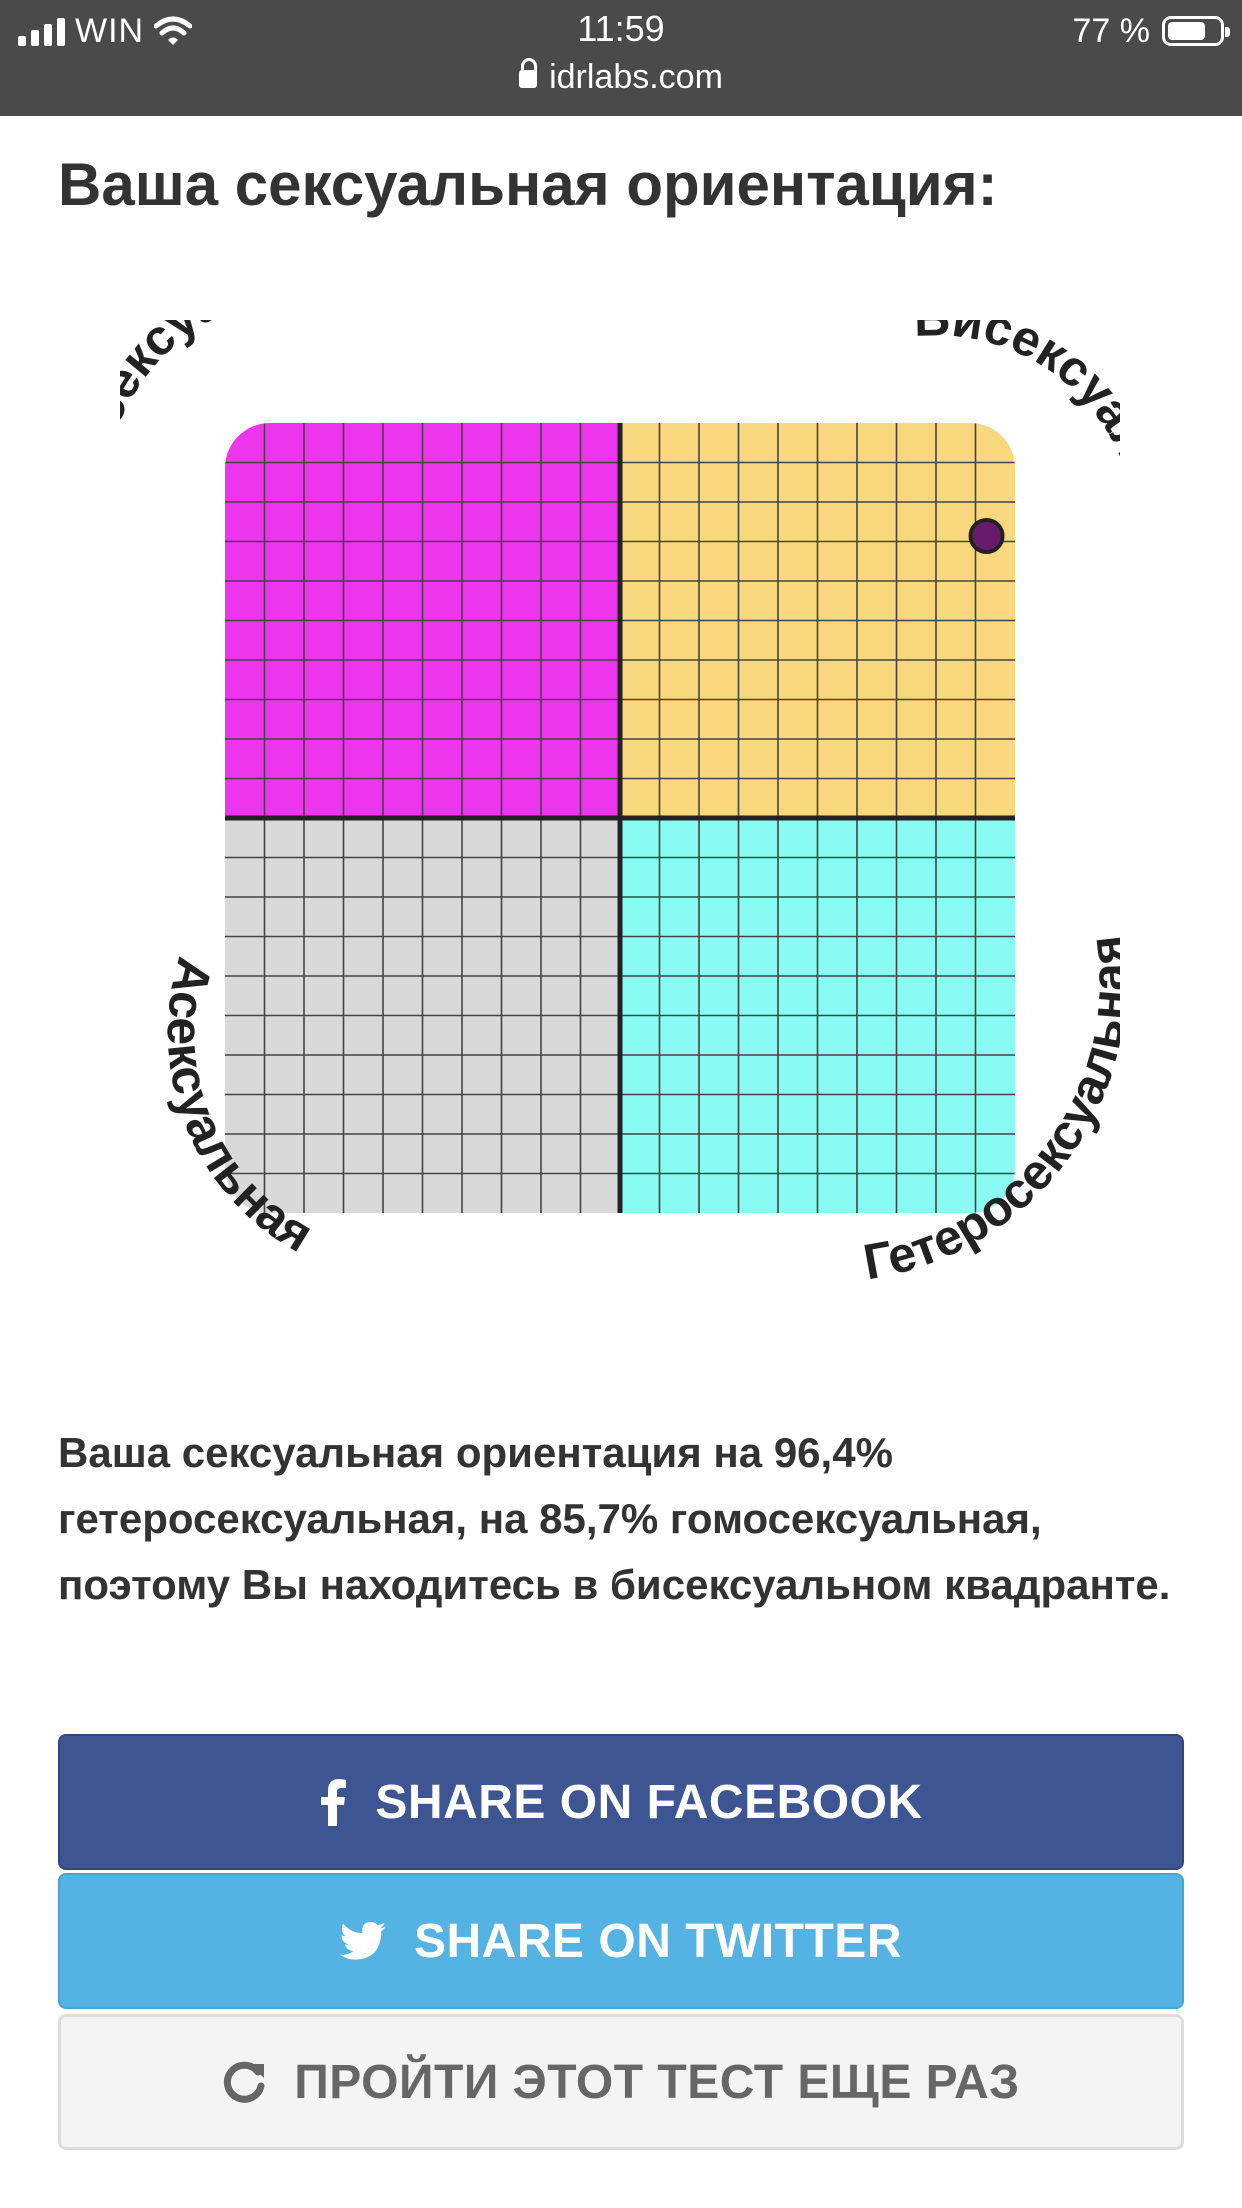  I want to click on page-title: Ваша сексуальная ориентация:, so click(528, 184).